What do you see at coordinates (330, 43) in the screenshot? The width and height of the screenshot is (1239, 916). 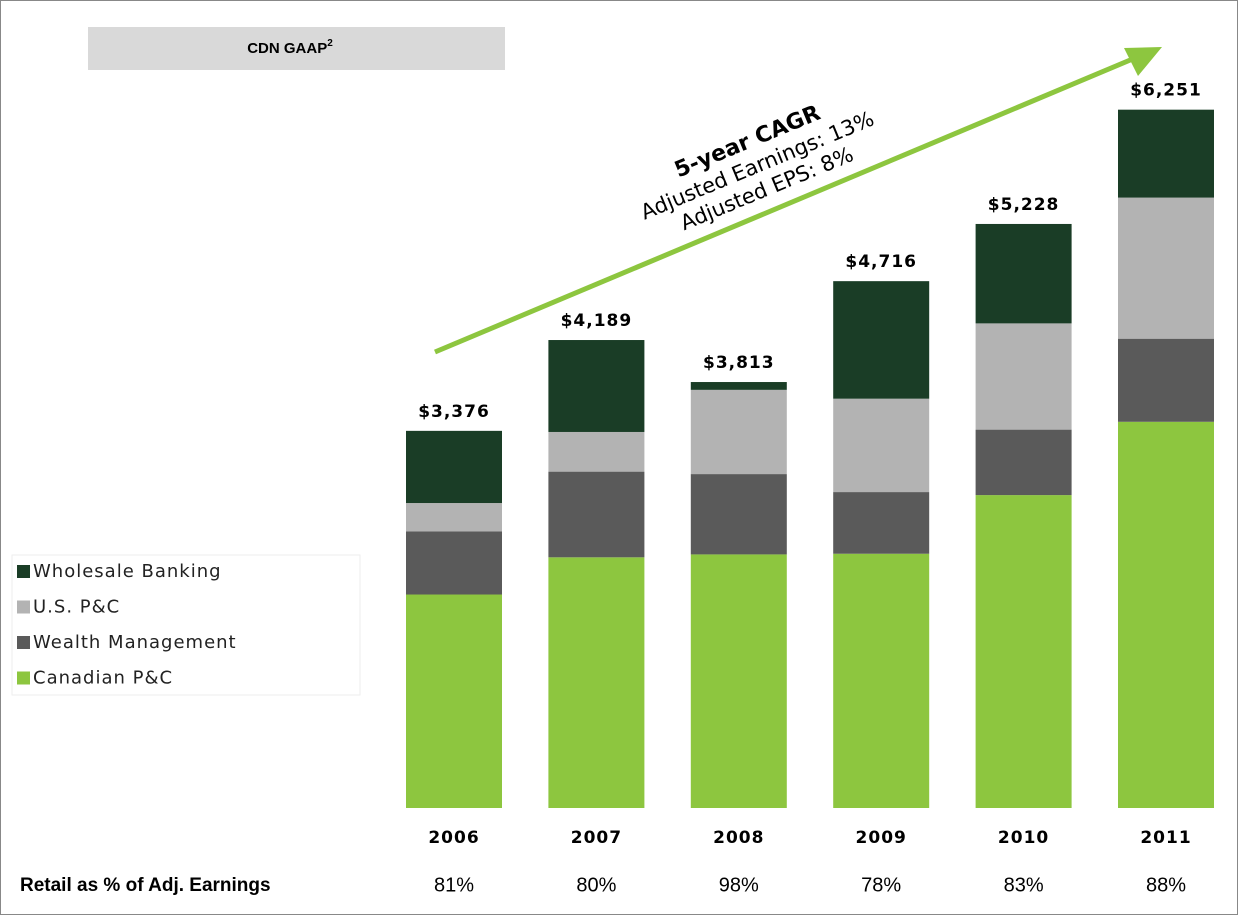 I see `badge-sup: 2` at bounding box center [330, 43].